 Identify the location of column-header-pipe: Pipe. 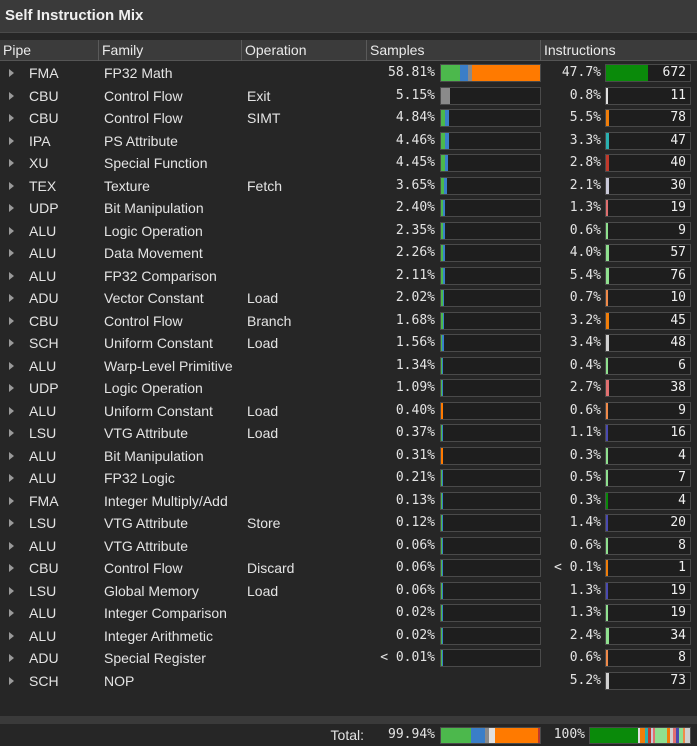
(17, 50).